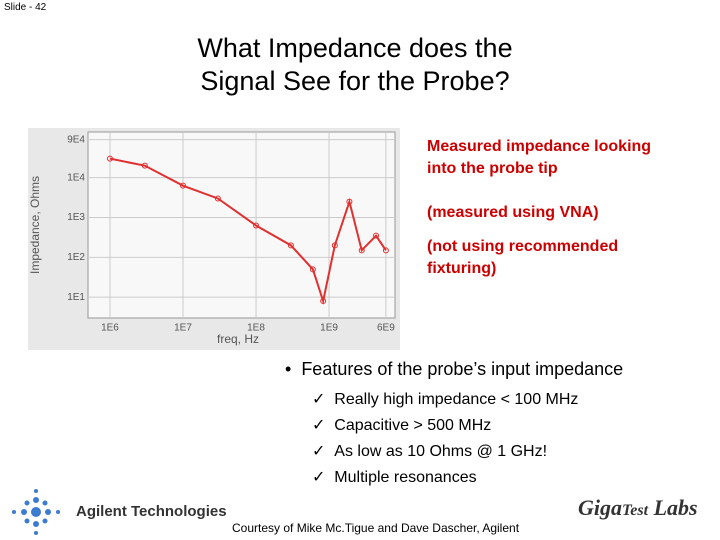  What do you see at coordinates (151, 511) in the screenshot?
I see `agilent-logo-text: Agilent Technologies` at bounding box center [151, 511].